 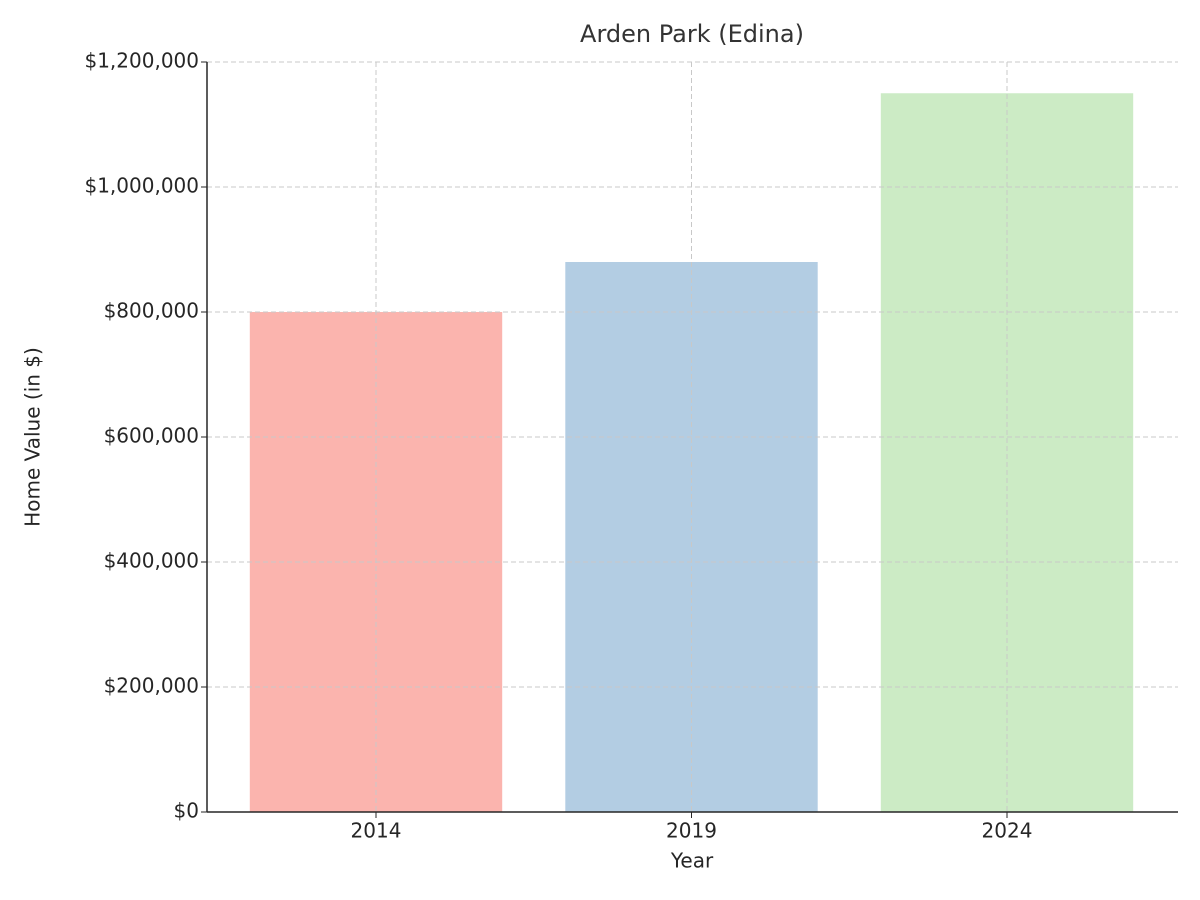 What do you see at coordinates (151, 686) in the screenshot?
I see `y-tick-label: $200,000` at bounding box center [151, 686].